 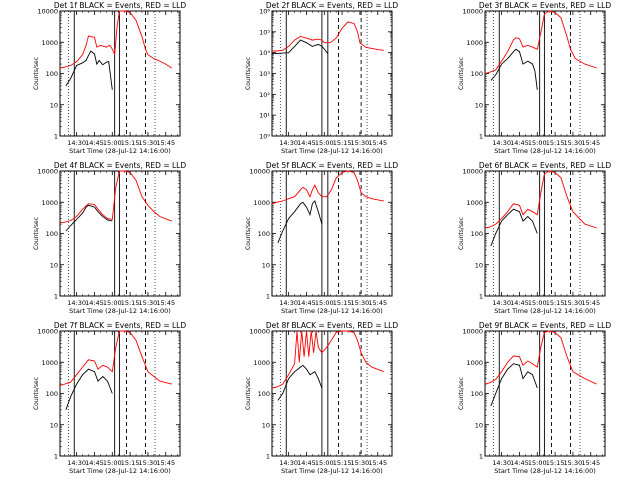 I want to click on panel-title: Det 1f BLACK = Events, RED = LLD, so click(x=120, y=5).